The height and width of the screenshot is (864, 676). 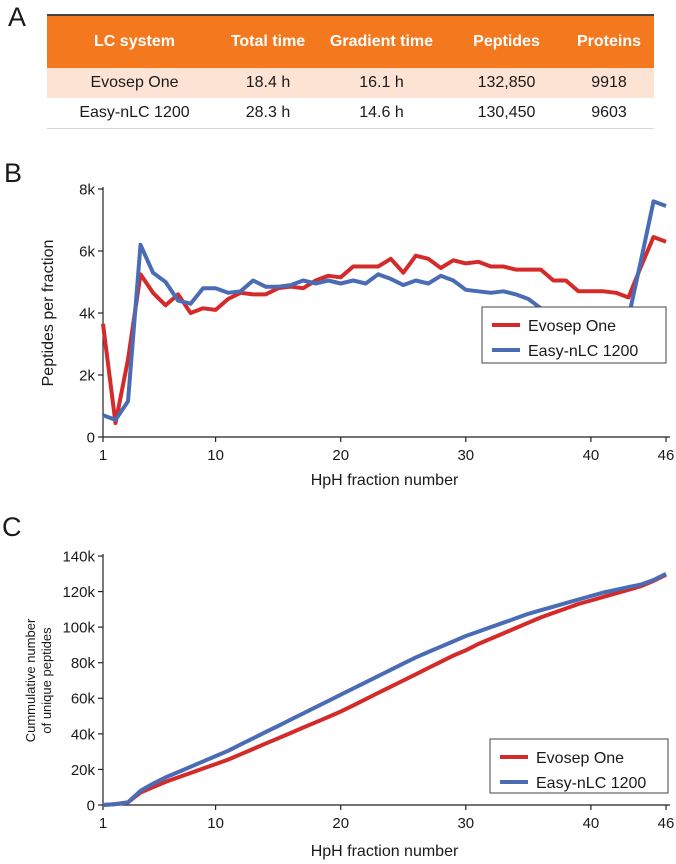 What do you see at coordinates (78, 592) in the screenshot?
I see `y-tick-label: 120k` at bounding box center [78, 592].